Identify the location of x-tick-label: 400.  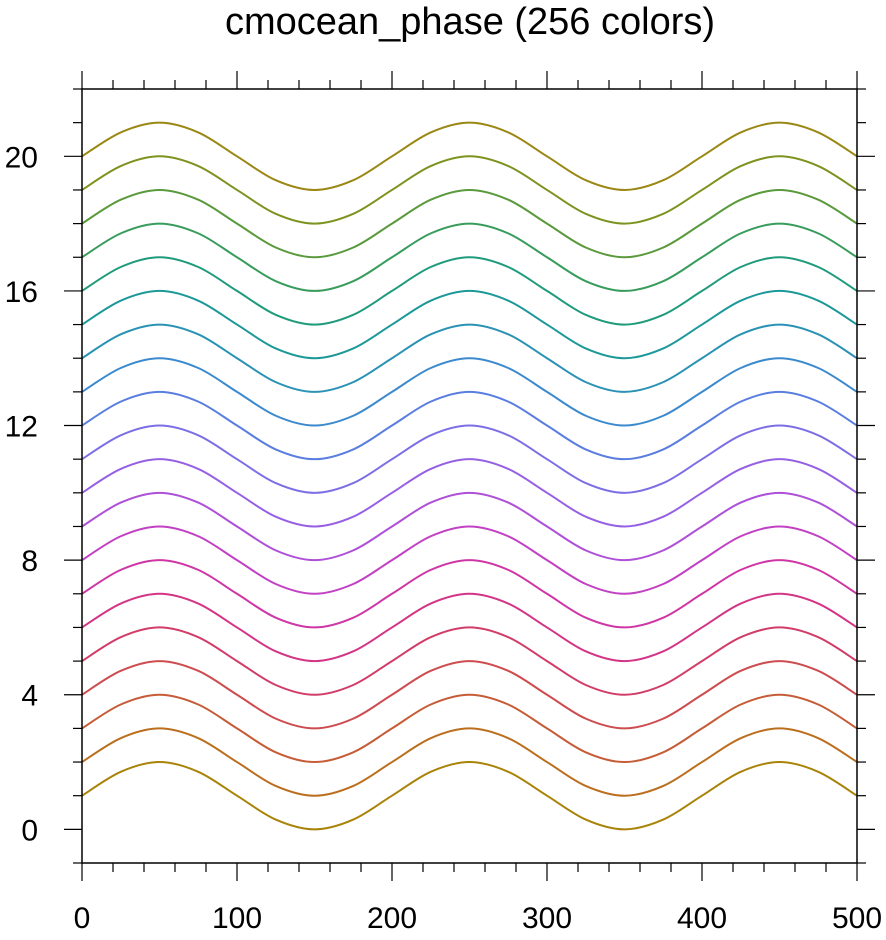
(702, 918).